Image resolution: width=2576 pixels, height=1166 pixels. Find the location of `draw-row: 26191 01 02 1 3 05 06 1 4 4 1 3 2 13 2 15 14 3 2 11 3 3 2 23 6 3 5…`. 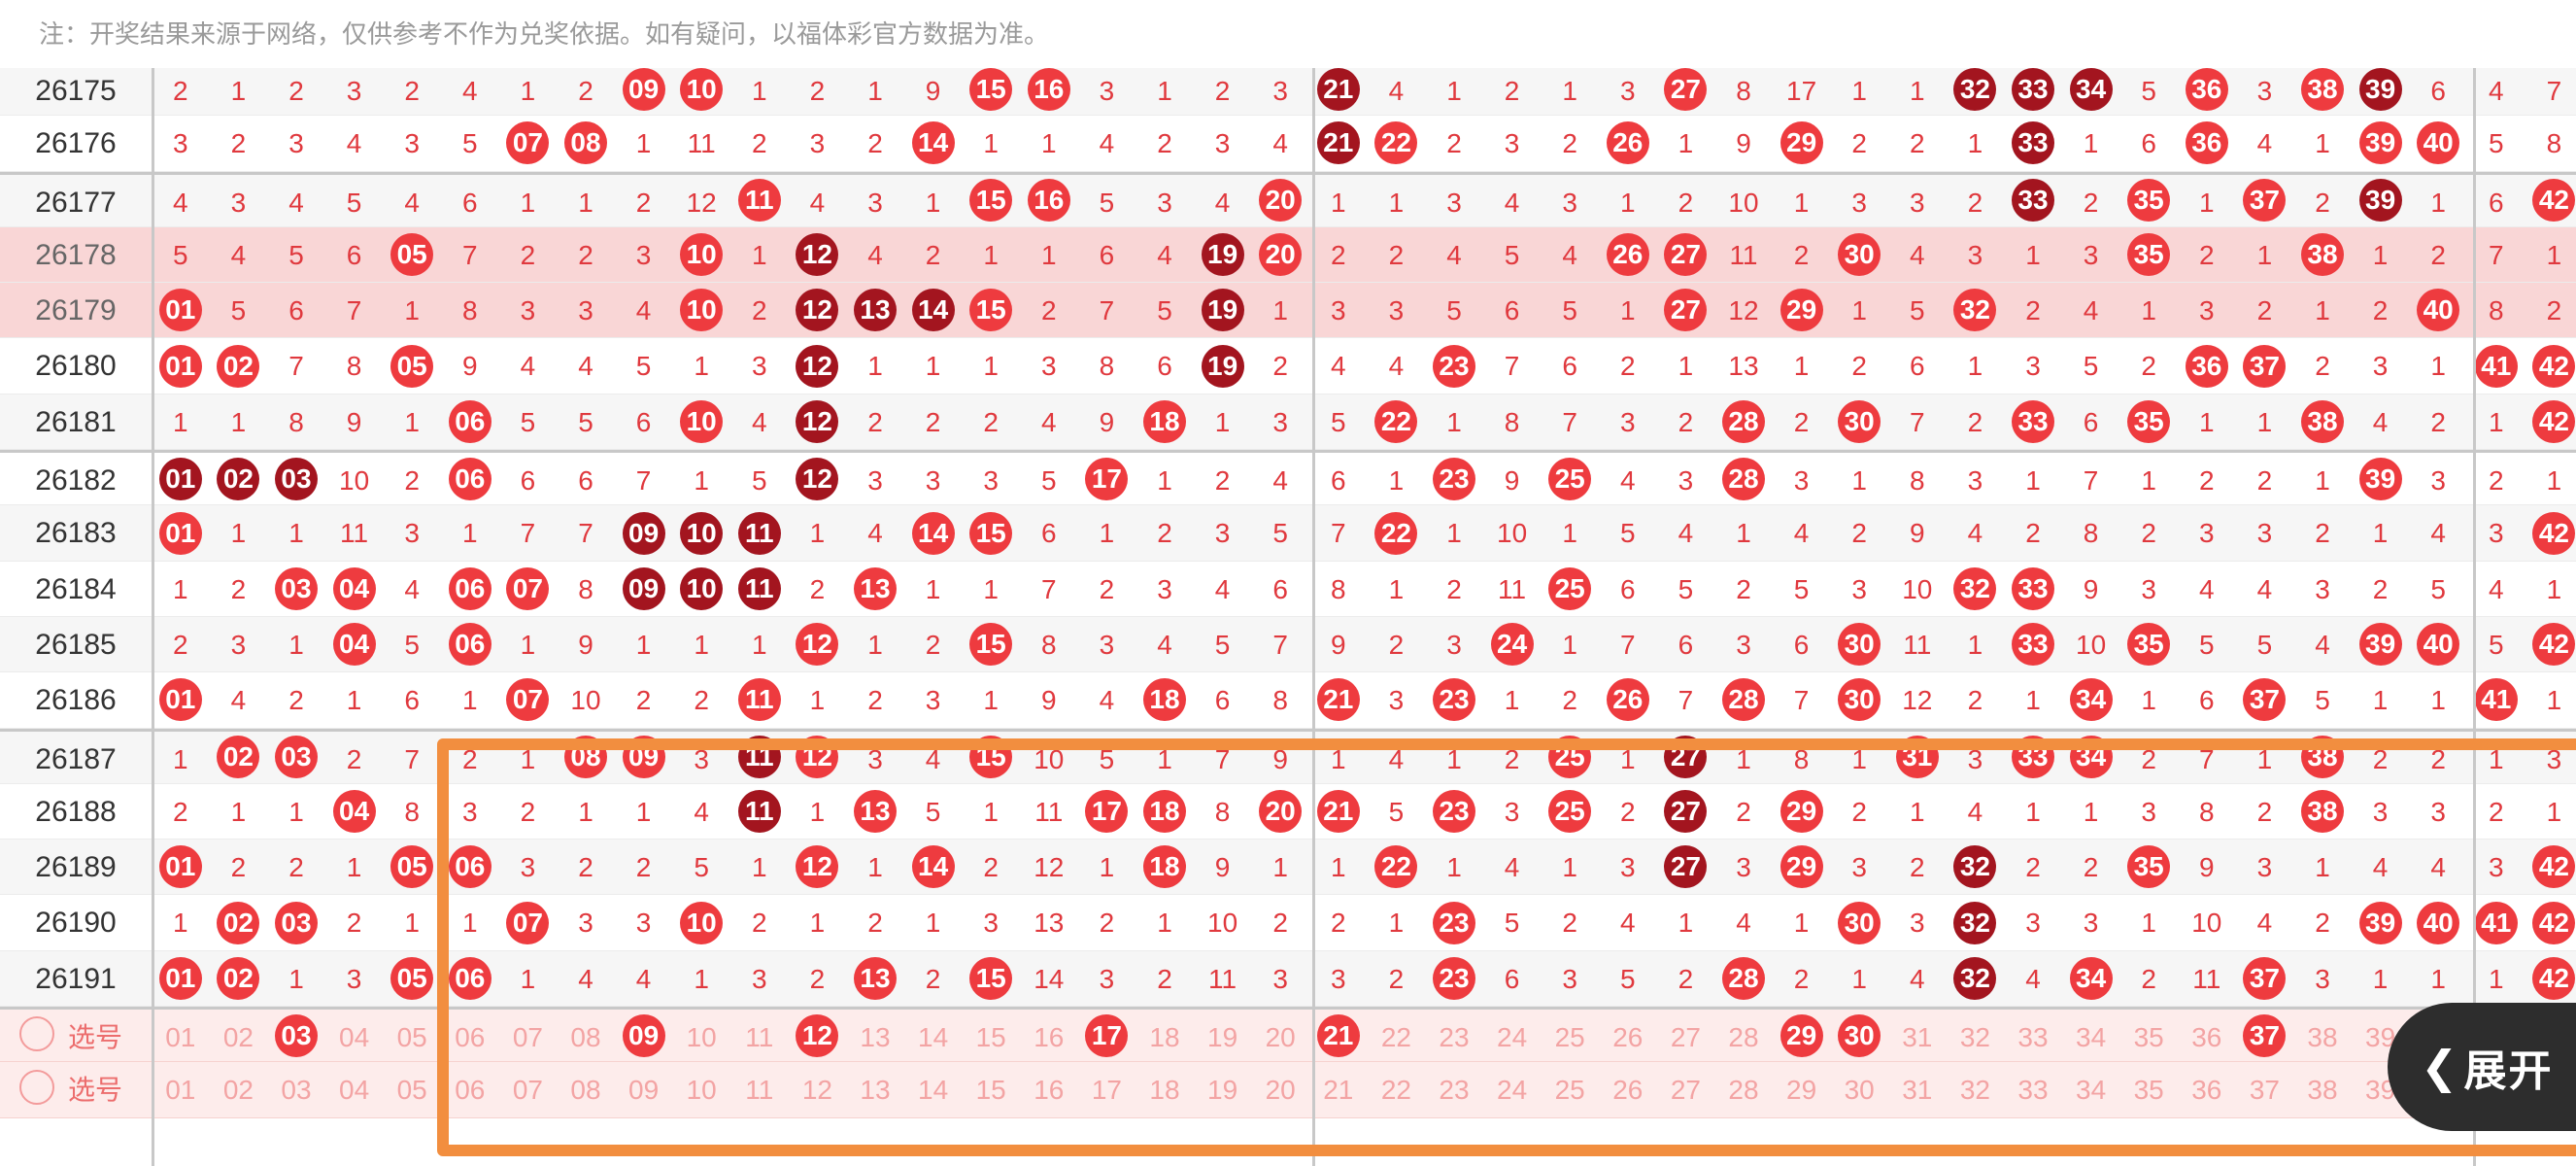

draw-row: 26191 01 02 1 3 05 06 1 4 4 1 3 2 13 2 15 14 3 2 11 3 3 2 23 6 3 5… is located at coordinates (1288, 979).